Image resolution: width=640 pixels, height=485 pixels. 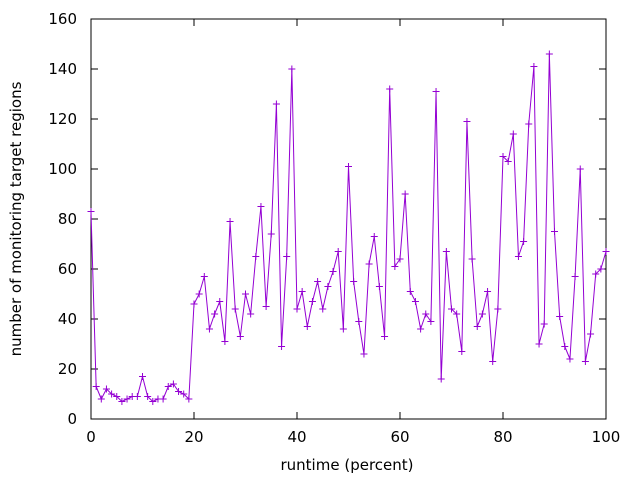 What do you see at coordinates (193, 437) in the screenshot?
I see `x-tick-label: 20` at bounding box center [193, 437].